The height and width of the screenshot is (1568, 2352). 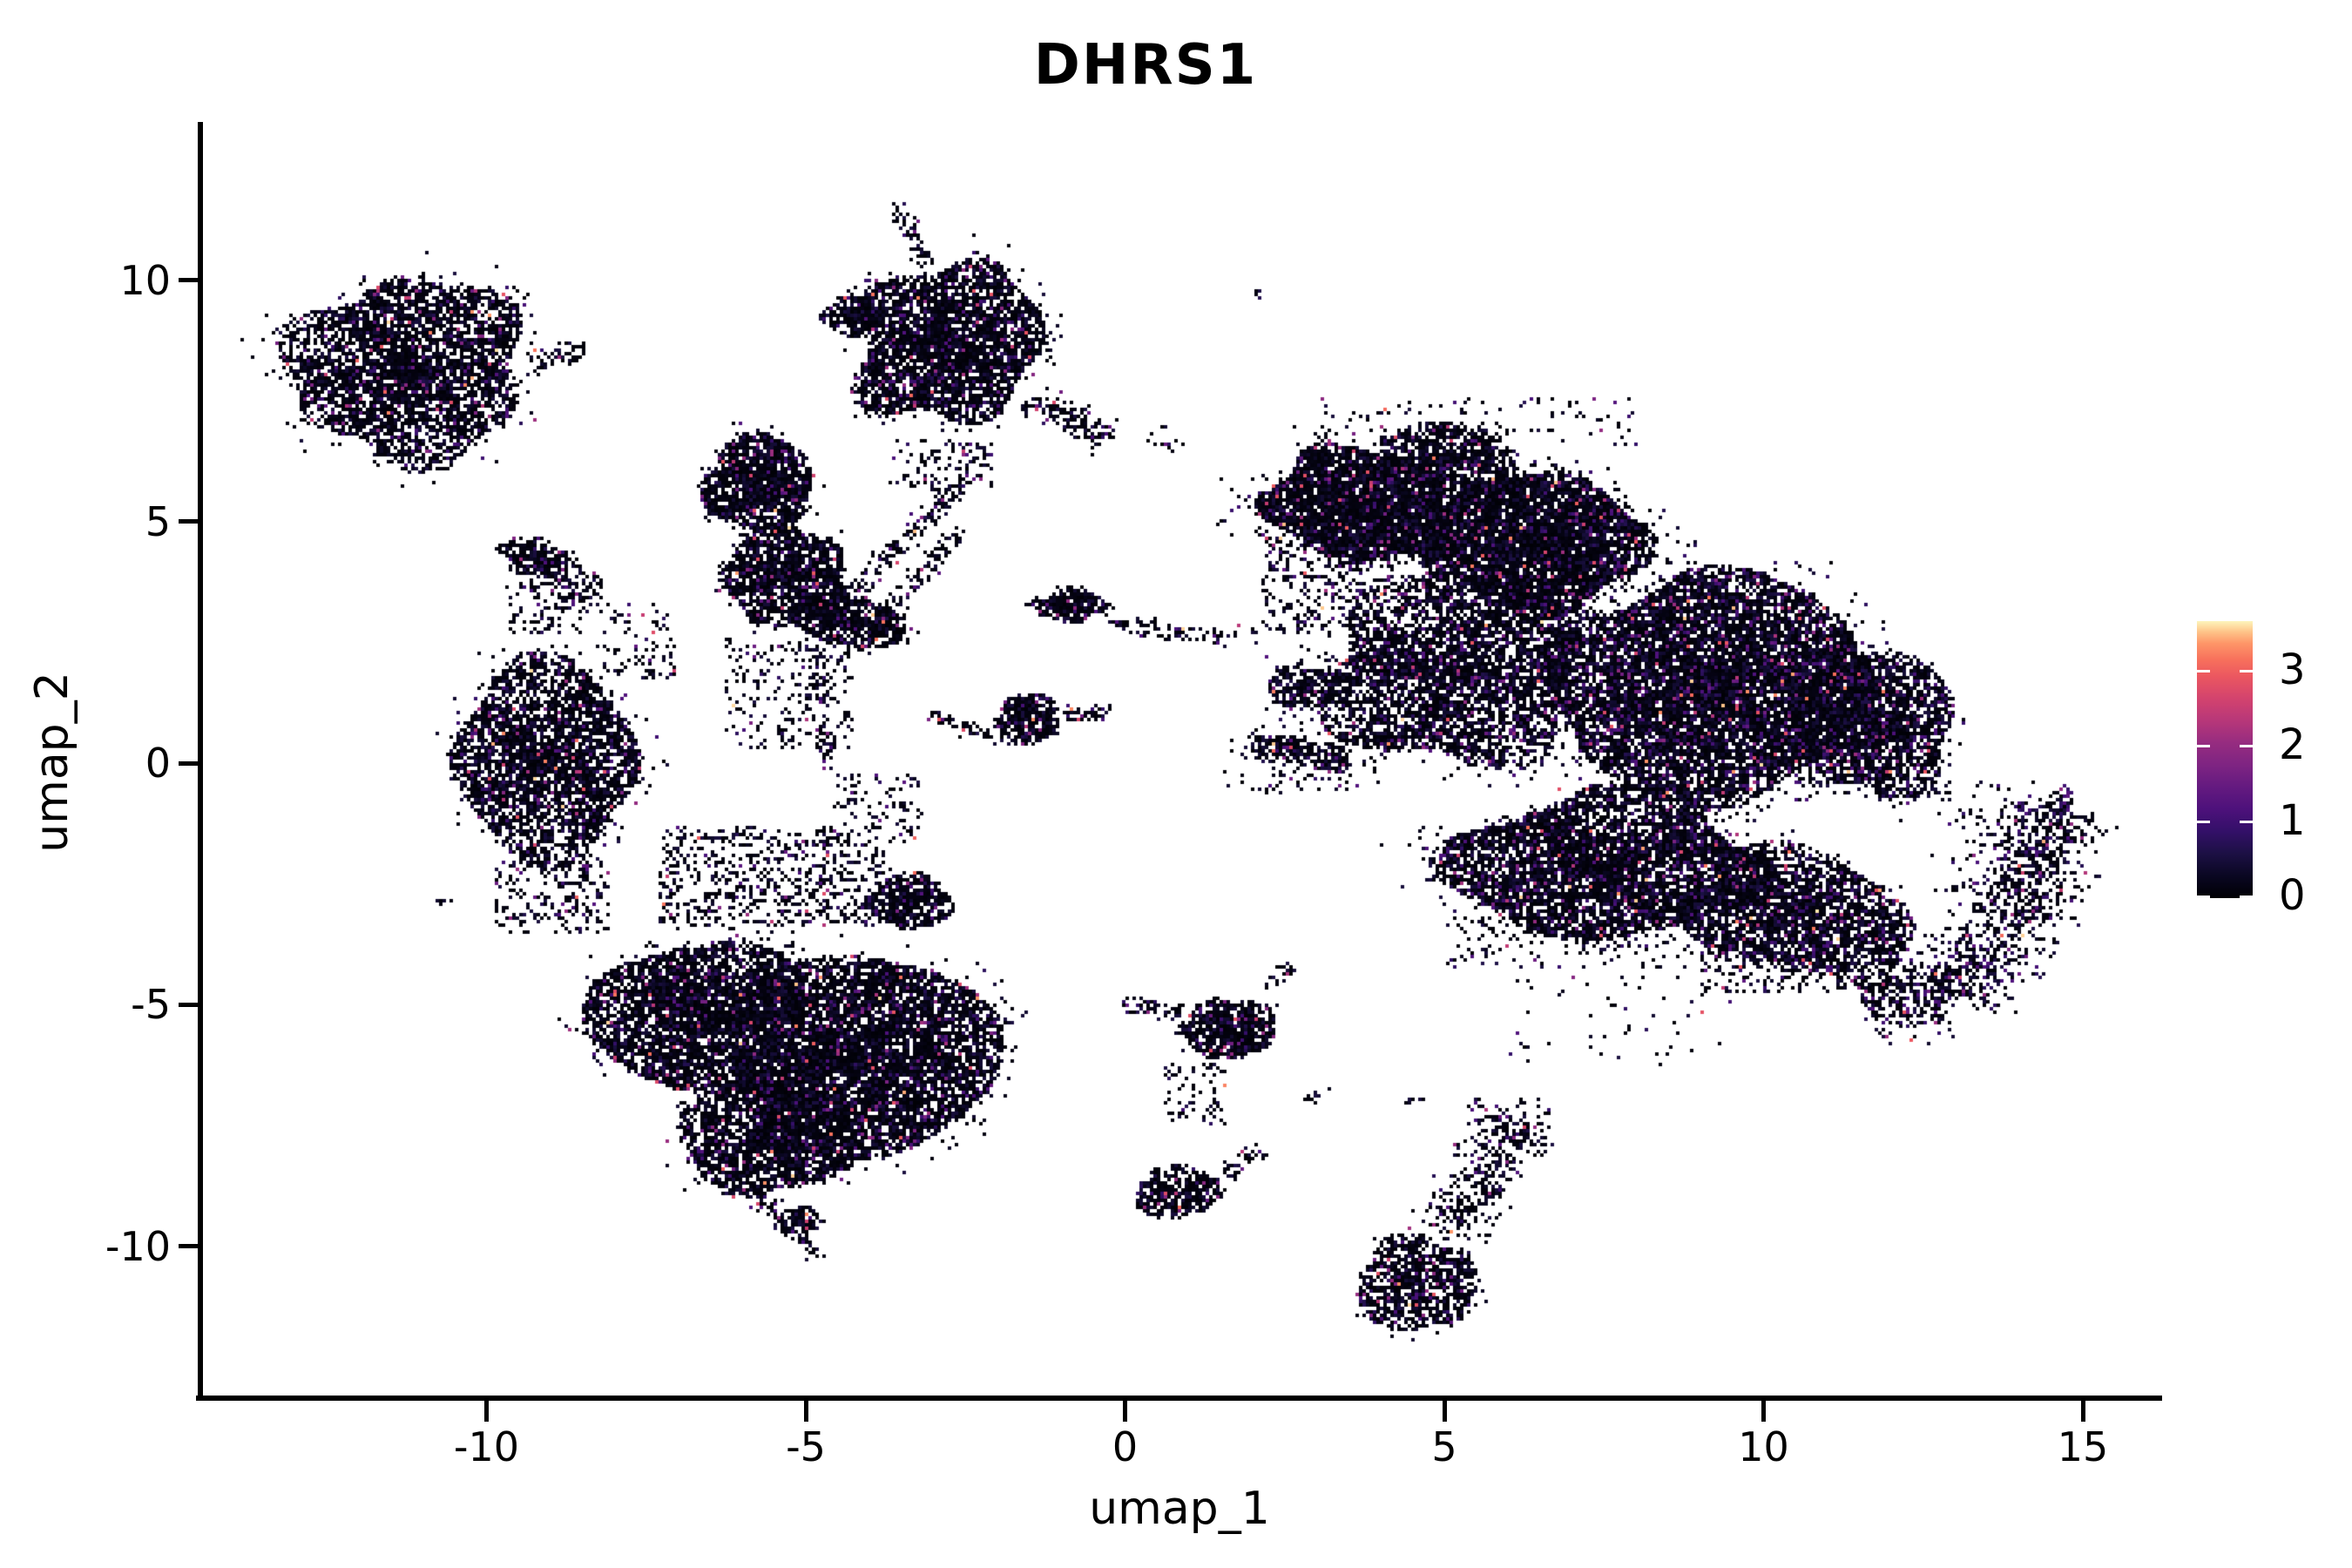 I want to click on x-axis-title: umap_1, so click(x=1179, y=1509).